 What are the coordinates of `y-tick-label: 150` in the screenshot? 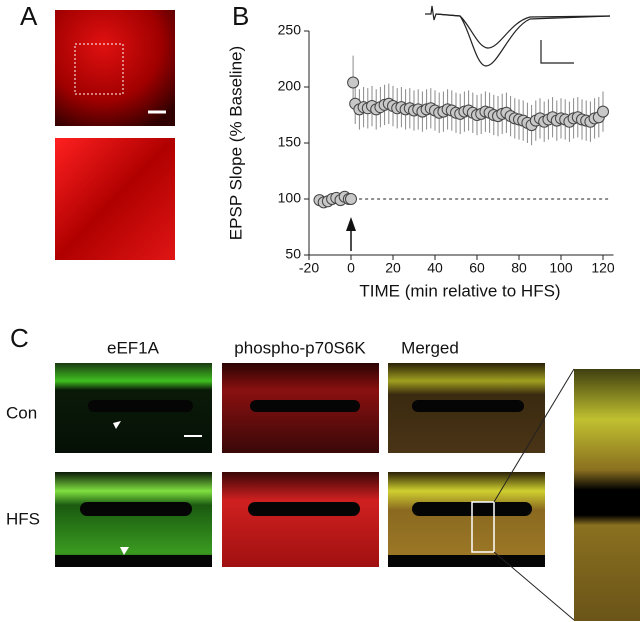 It's located at (290, 142).